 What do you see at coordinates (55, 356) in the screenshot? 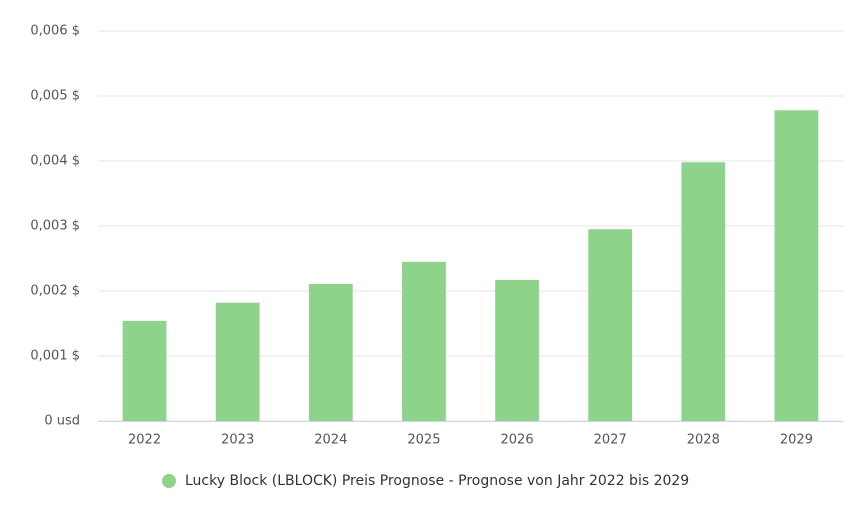
I see `y-tick-label: 0,001 $` at bounding box center [55, 356].